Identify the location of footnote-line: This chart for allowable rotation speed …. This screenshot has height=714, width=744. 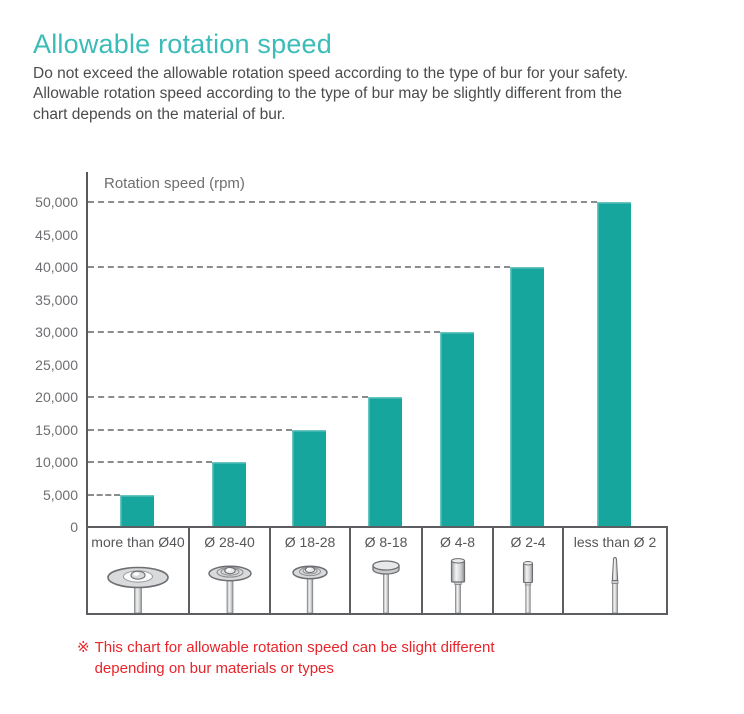
(294, 647).